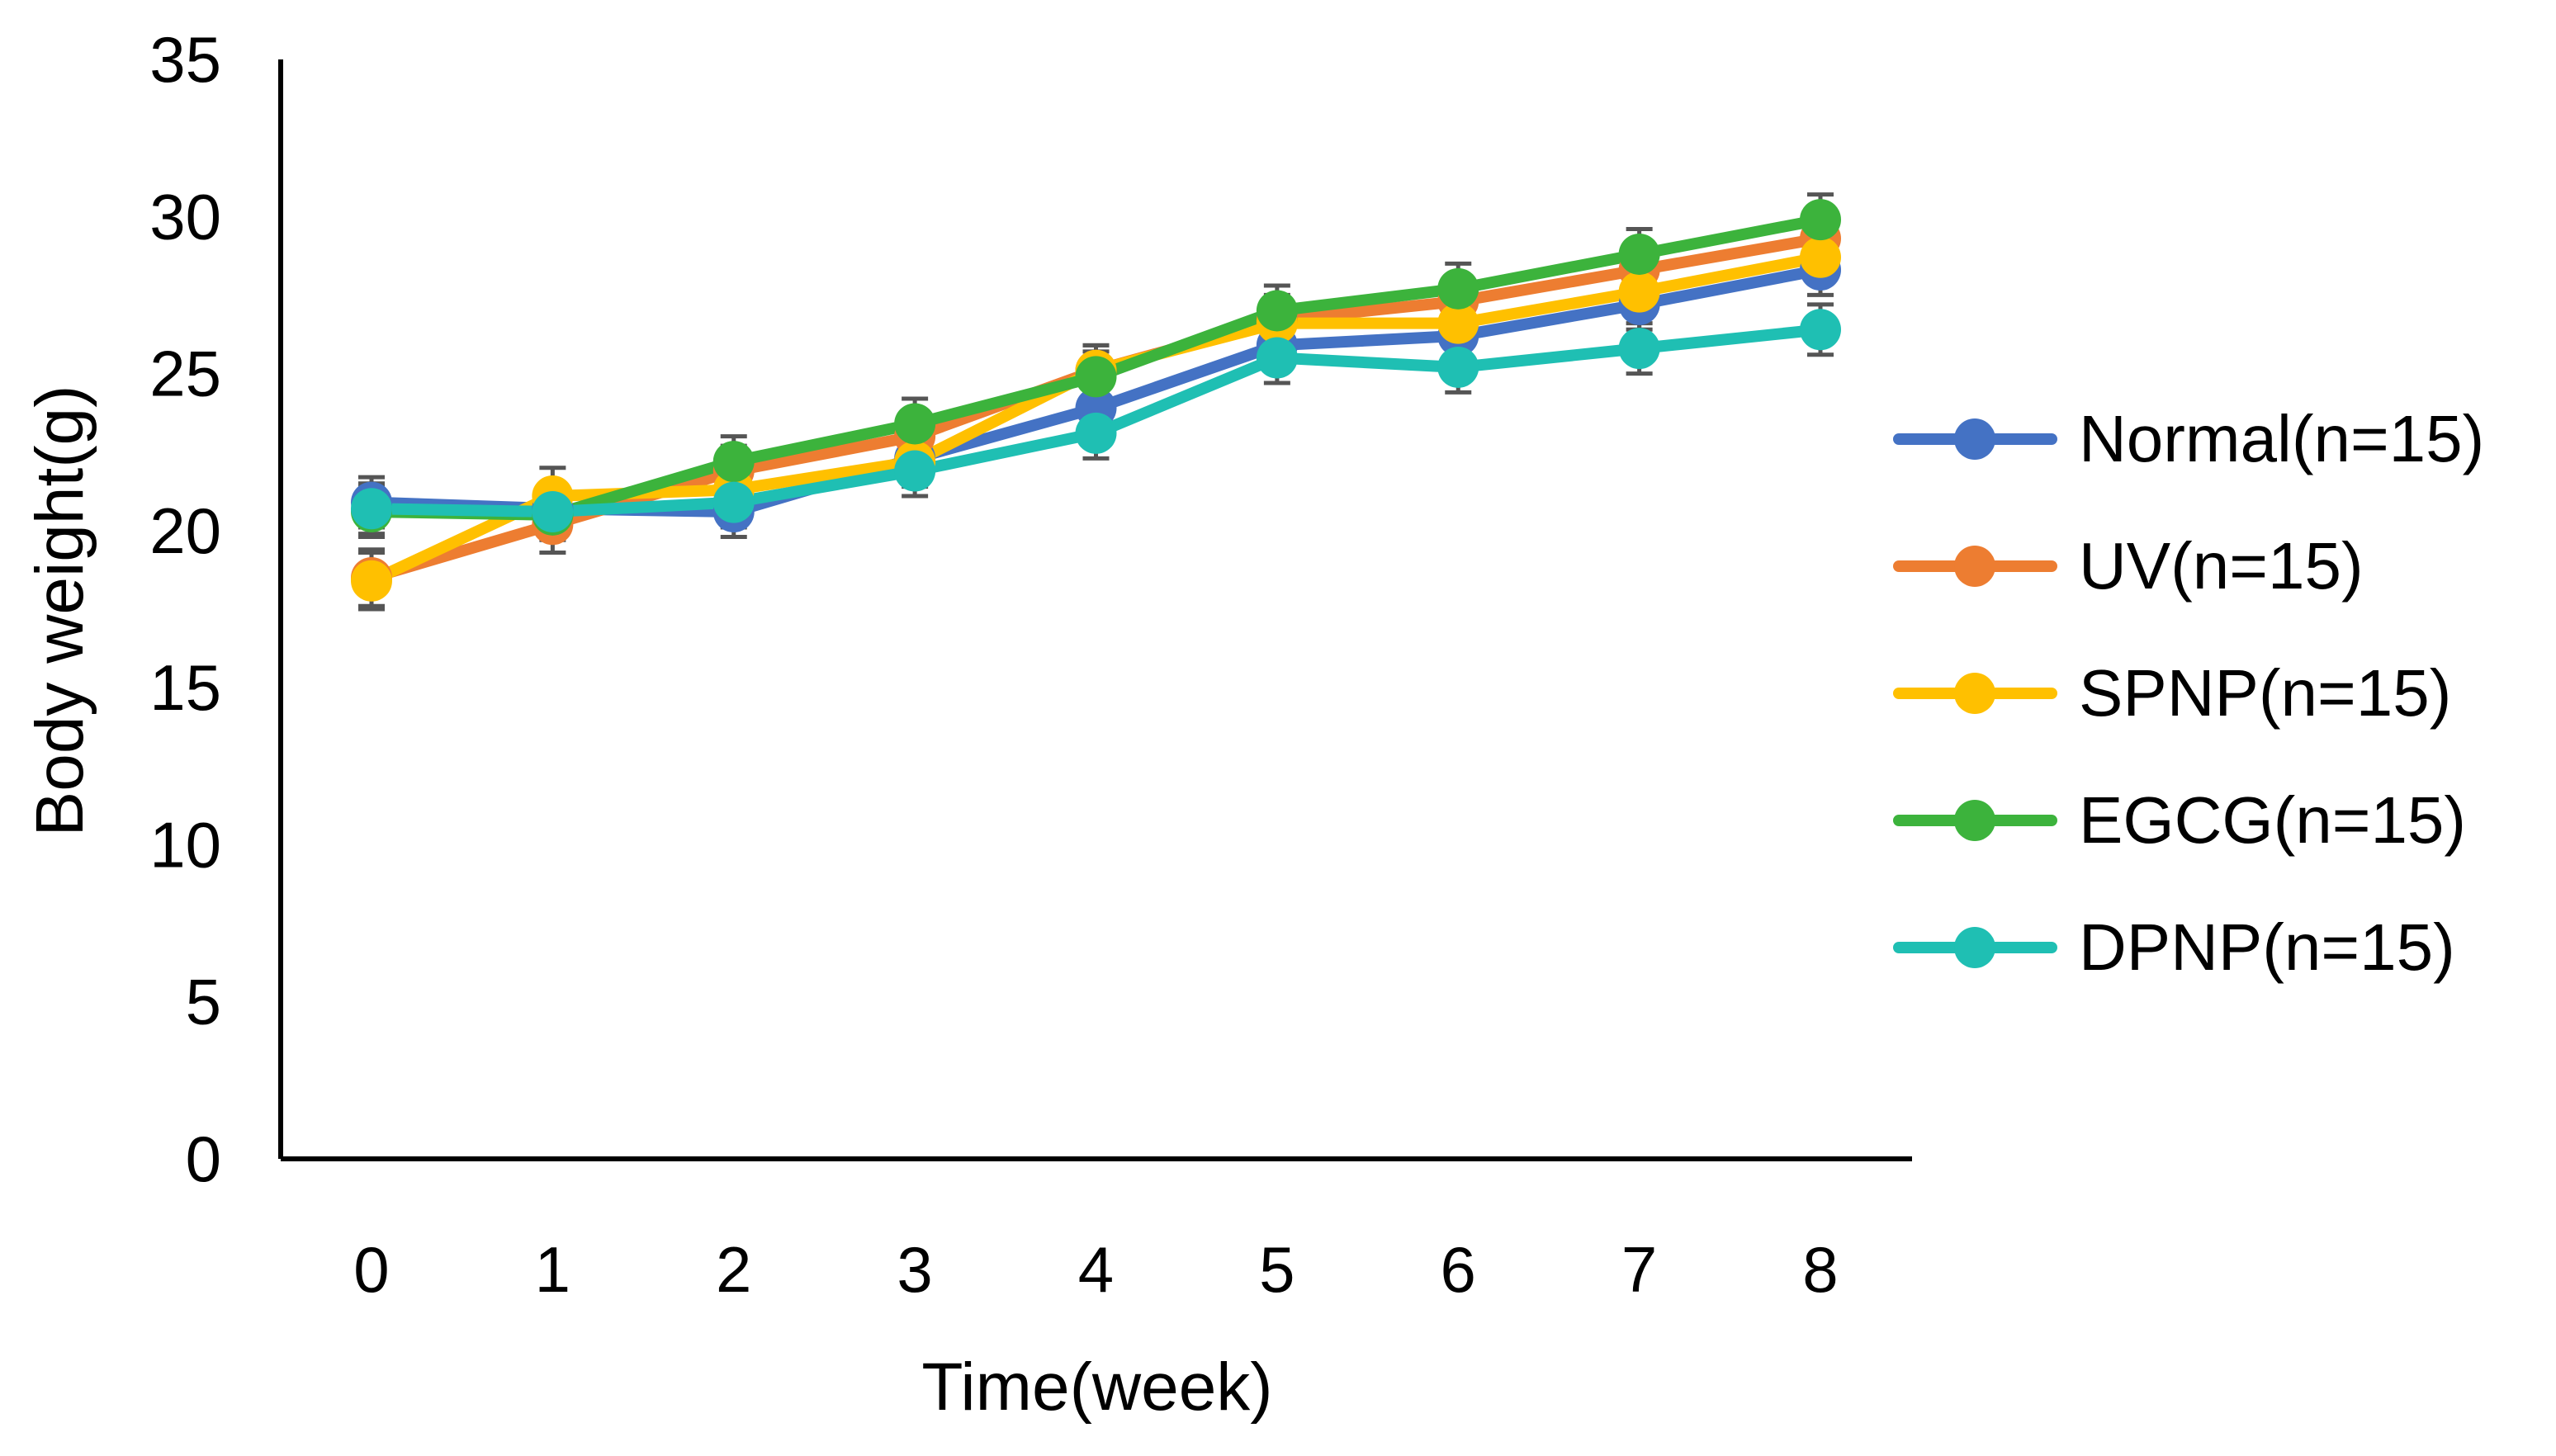 This screenshot has height=1456, width=2556. Describe the element at coordinates (914, 1269) in the screenshot. I see `x-tick-label-3: 3` at that location.